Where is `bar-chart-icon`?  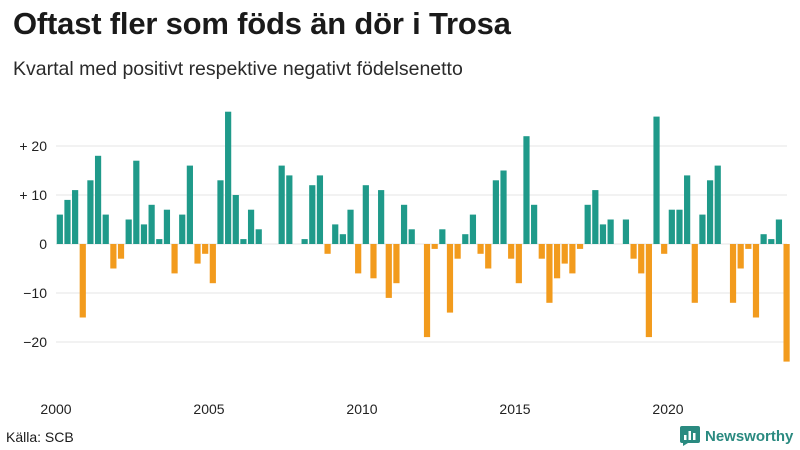 bar-chart-icon is located at coordinates (690, 436).